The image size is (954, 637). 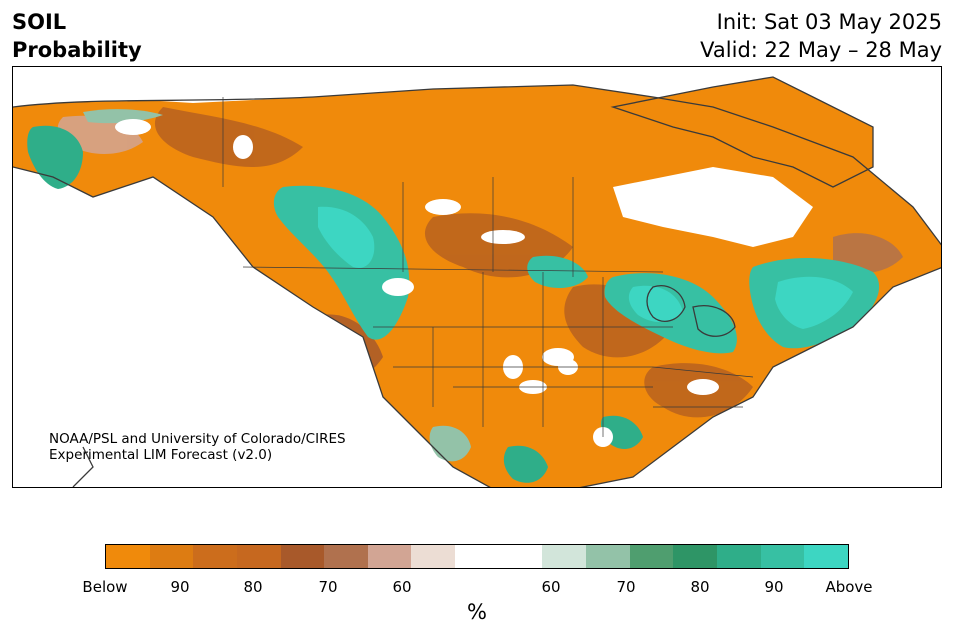 I want to click on colorbar, so click(x=477, y=556).